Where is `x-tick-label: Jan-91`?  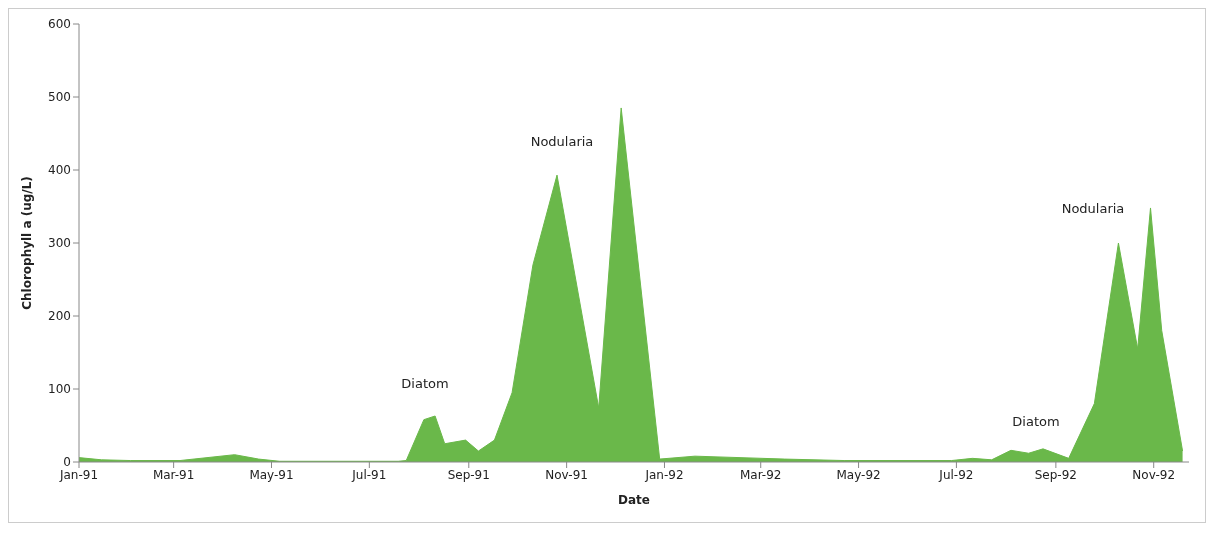 x-tick-label: Jan-91 is located at coordinates (78, 474).